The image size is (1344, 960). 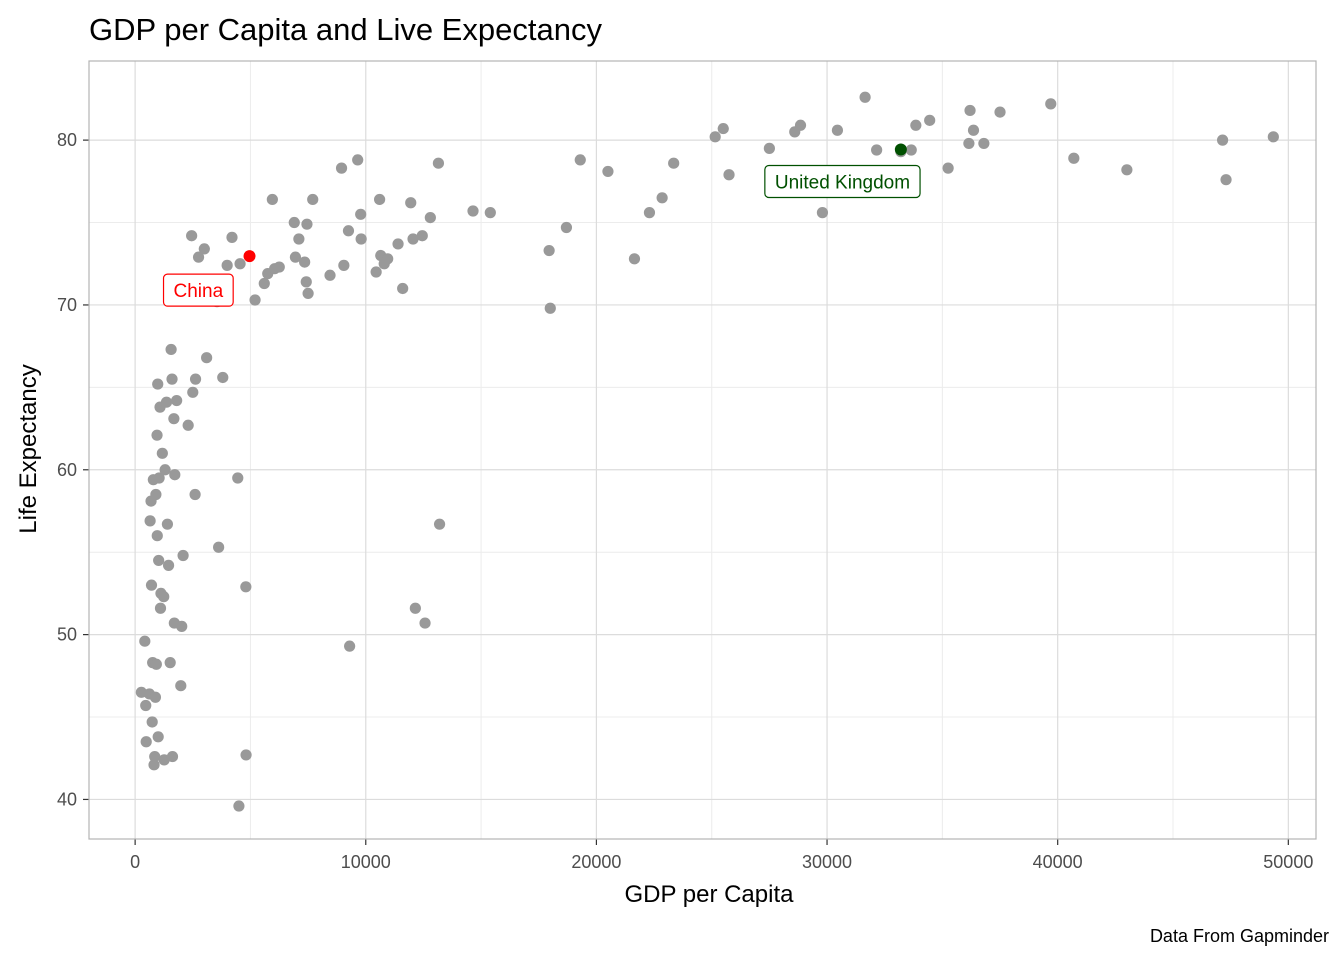 I want to click on y-tick-label: 70, so click(x=67, y=305).